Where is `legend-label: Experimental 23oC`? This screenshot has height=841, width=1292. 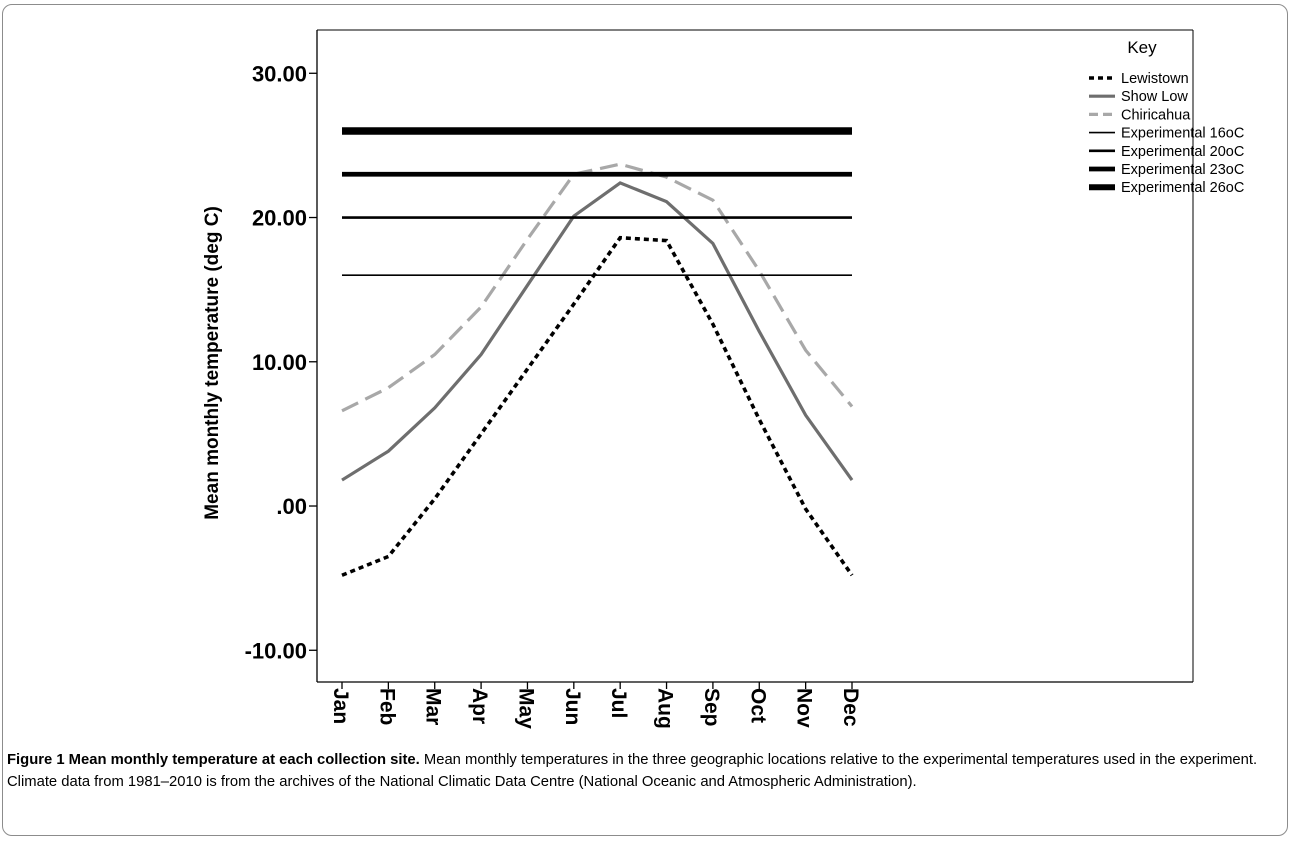
legend-label: Experimental 23oC is located at coordinates (1182, 170).